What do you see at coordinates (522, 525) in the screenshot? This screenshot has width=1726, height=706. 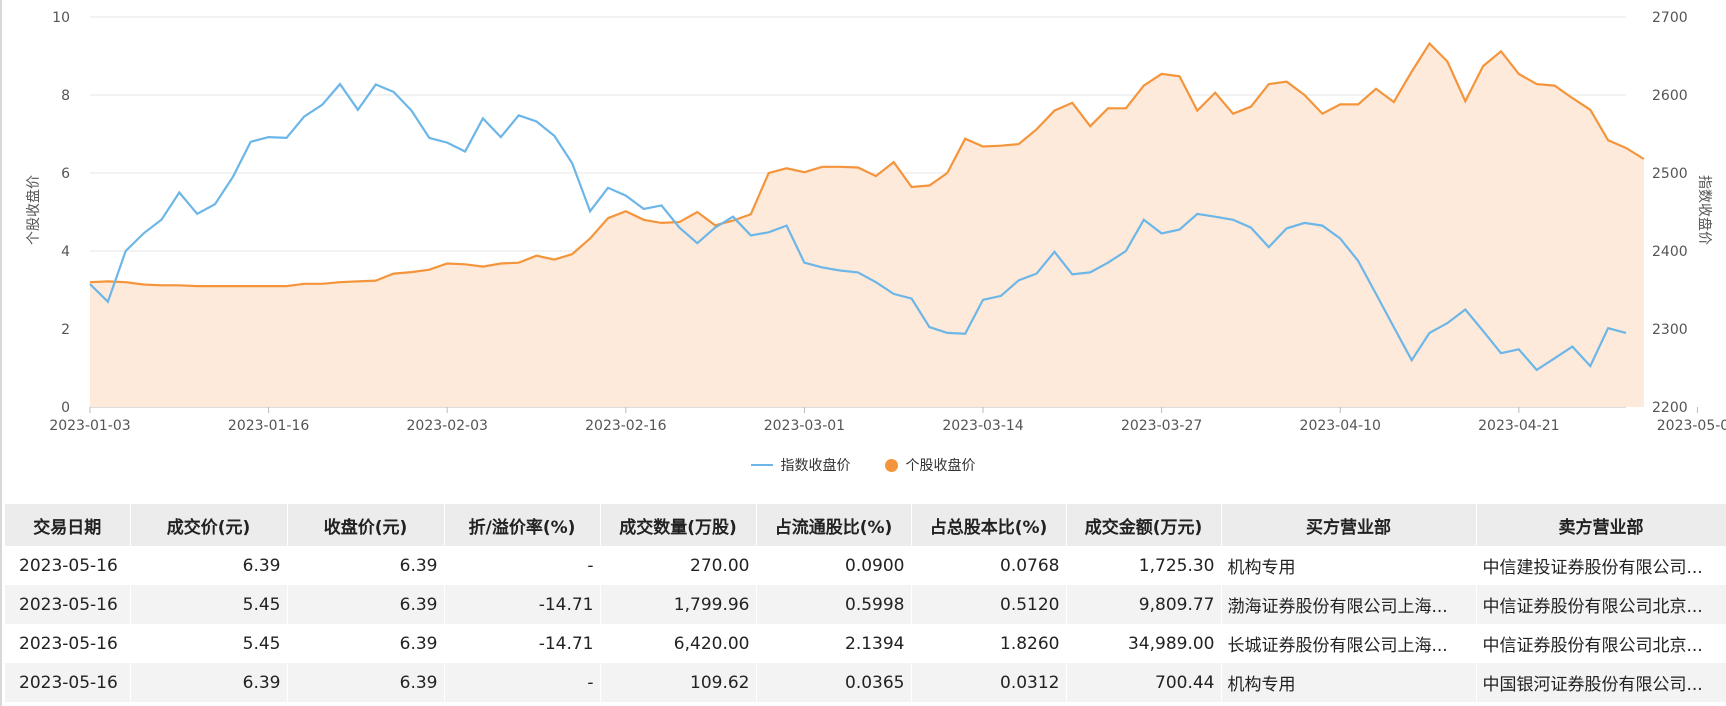 I see `header-premium-rate: 折/溢价率(%)` at bounding box center [522, 525].